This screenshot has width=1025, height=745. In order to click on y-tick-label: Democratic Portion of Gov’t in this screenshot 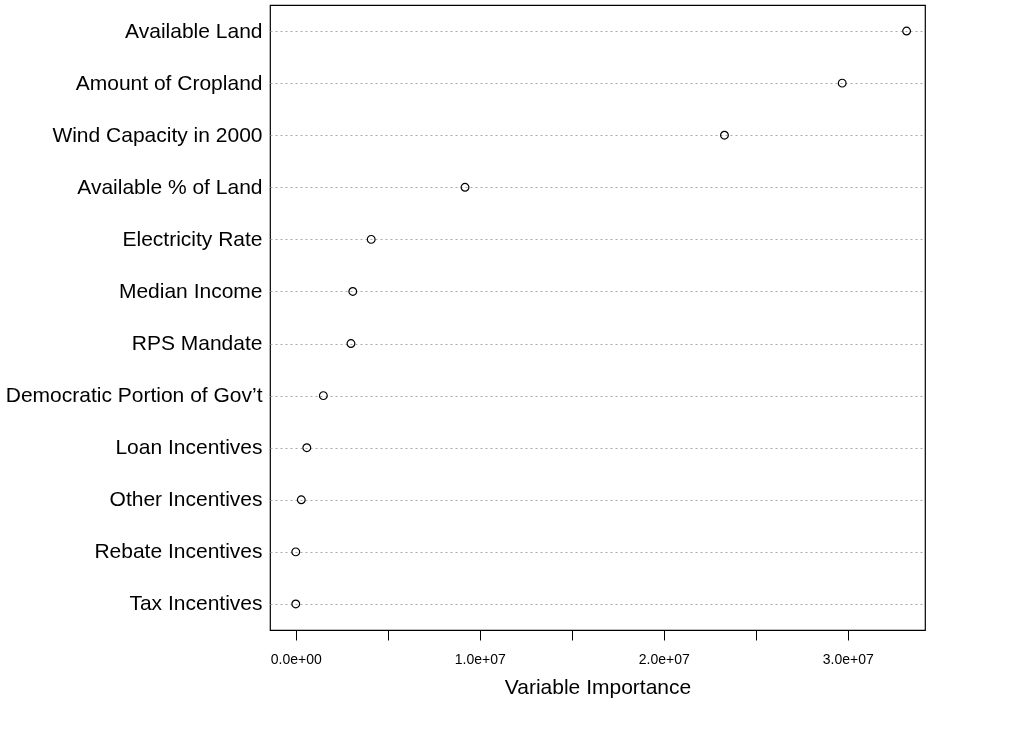, I will do `click(134, 395)`.